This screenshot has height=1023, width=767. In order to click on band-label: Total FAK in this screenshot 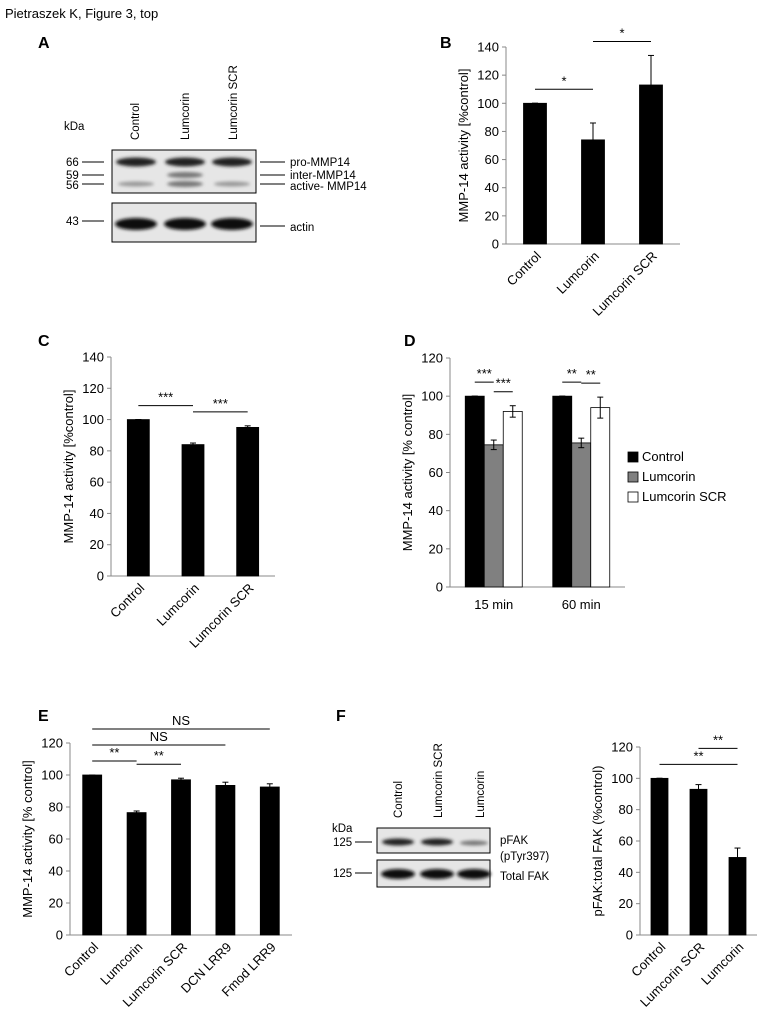, I will do `click(525, 877)`.